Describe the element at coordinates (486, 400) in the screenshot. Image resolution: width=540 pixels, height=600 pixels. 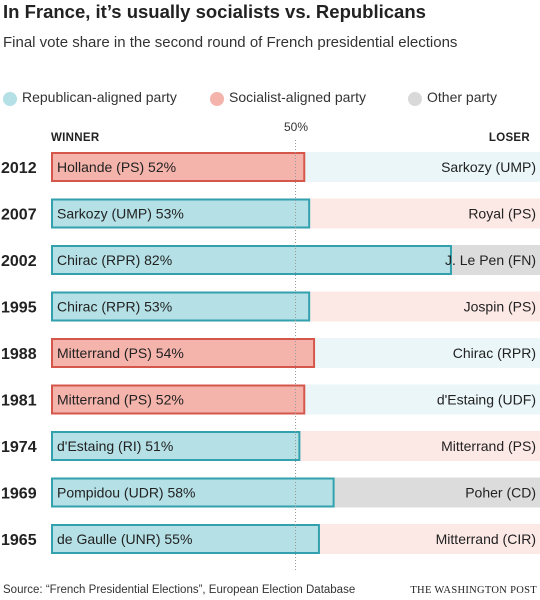
I see `loser-label: d'Estaing (UDF)` at that location.